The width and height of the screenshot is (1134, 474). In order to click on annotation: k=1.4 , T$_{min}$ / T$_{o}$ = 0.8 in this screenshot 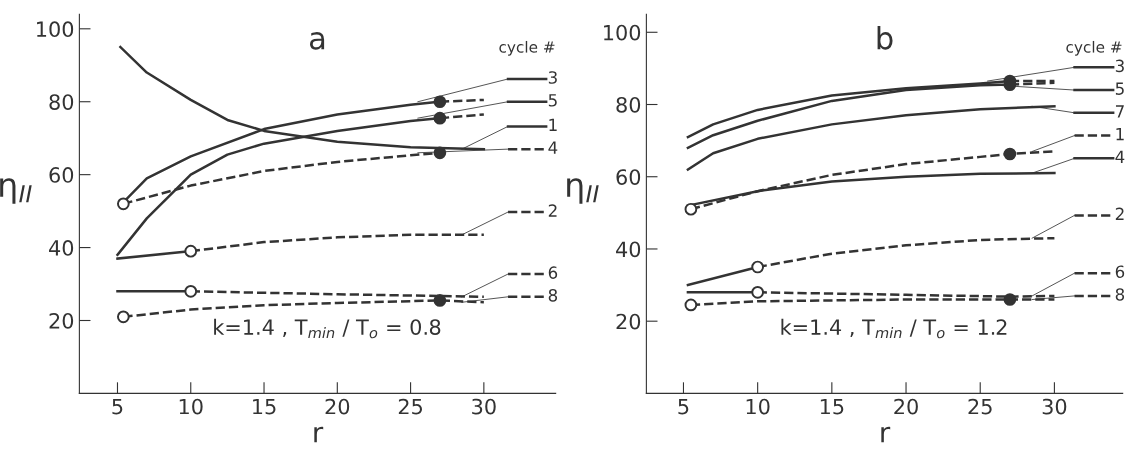, I will do `click(327, 328)`.